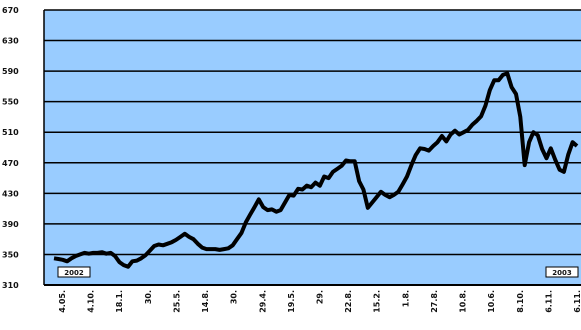  Describe the element at coordinates (377, 301) in the screenshot. I see `x-tick-label: 15.2.` at that location.